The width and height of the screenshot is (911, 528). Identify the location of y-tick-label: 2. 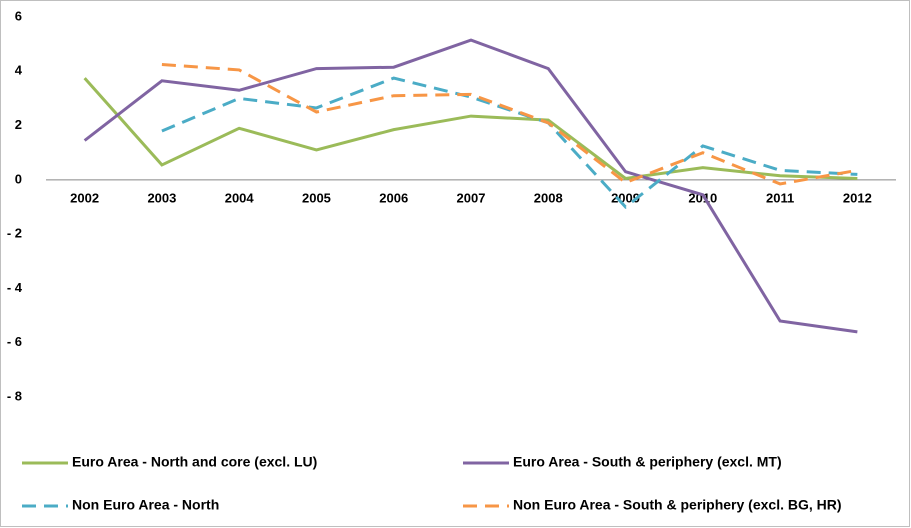
(18, 124).